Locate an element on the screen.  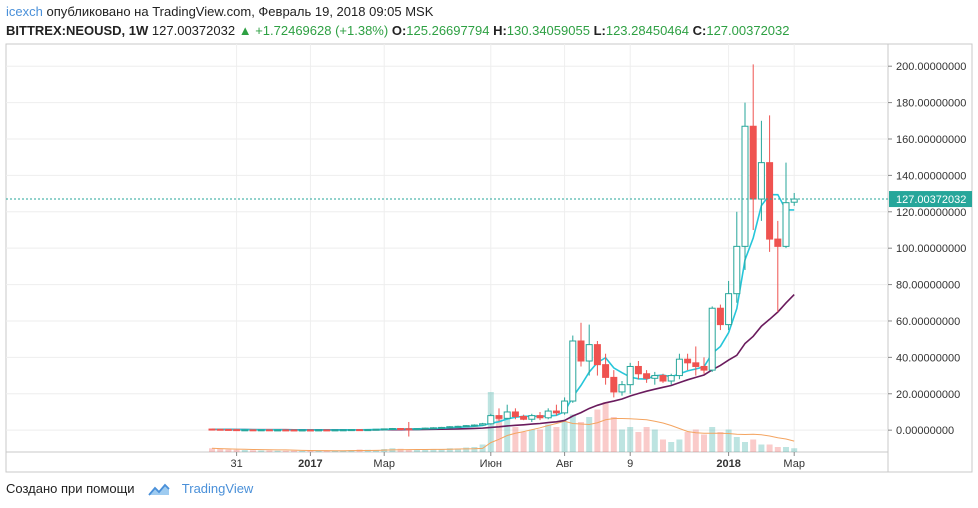
price-tick-label: 100.00000000 is located at coordinates (931, 249).